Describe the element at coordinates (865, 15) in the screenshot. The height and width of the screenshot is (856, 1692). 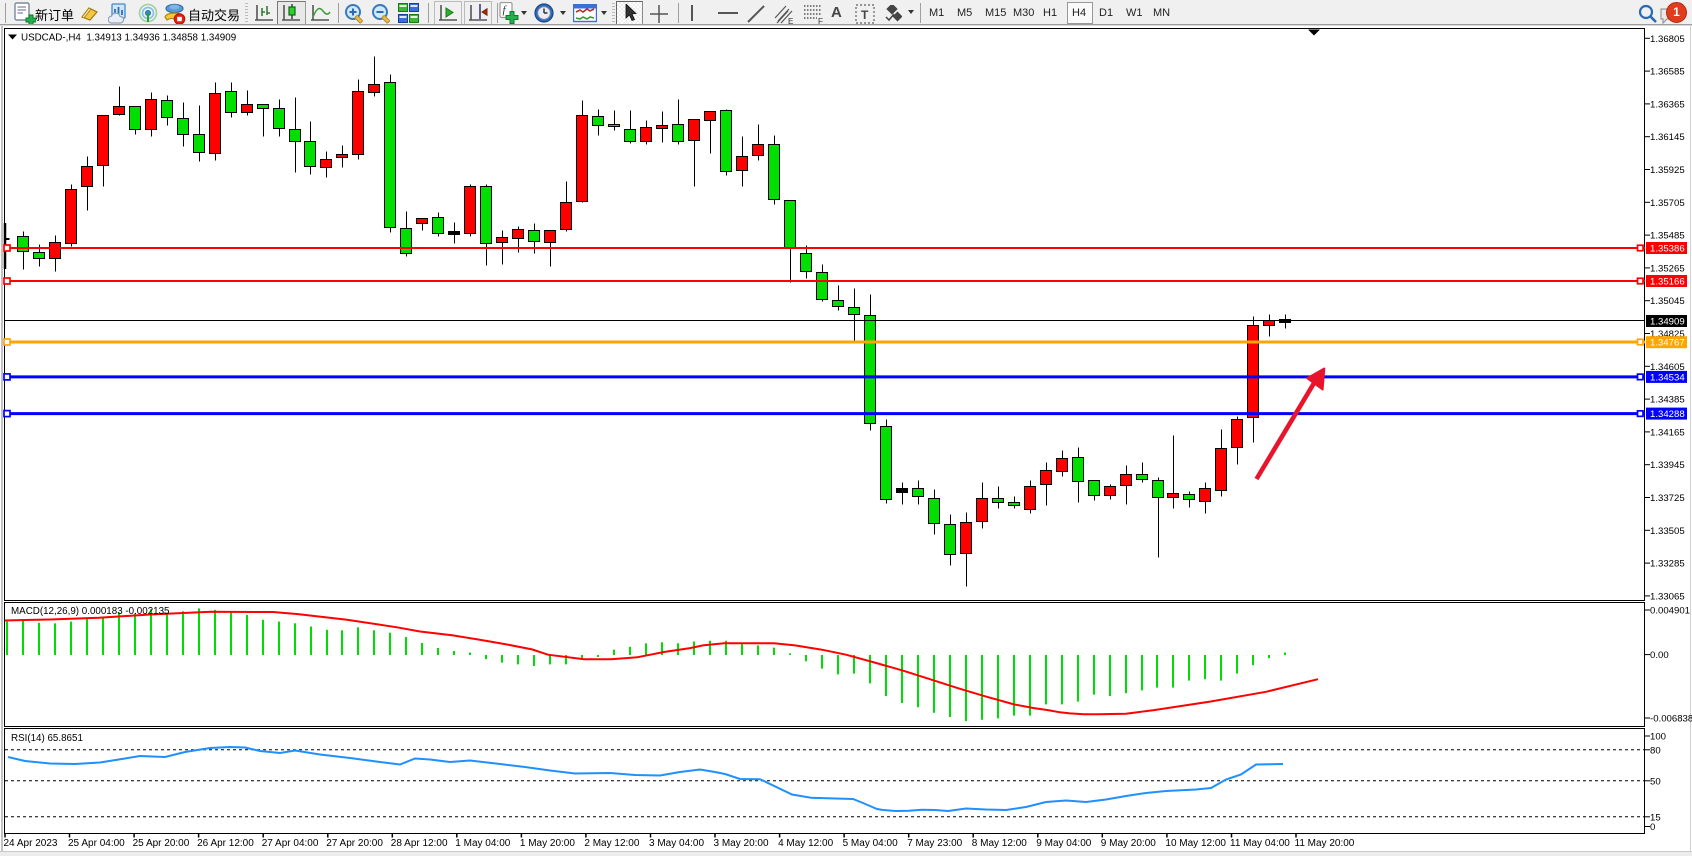
I see `svg-text: T` at that location.